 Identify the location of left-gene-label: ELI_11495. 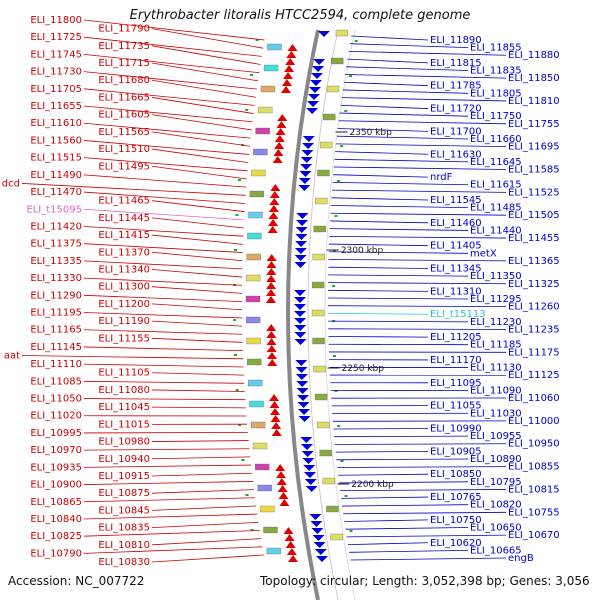
(124, 166).